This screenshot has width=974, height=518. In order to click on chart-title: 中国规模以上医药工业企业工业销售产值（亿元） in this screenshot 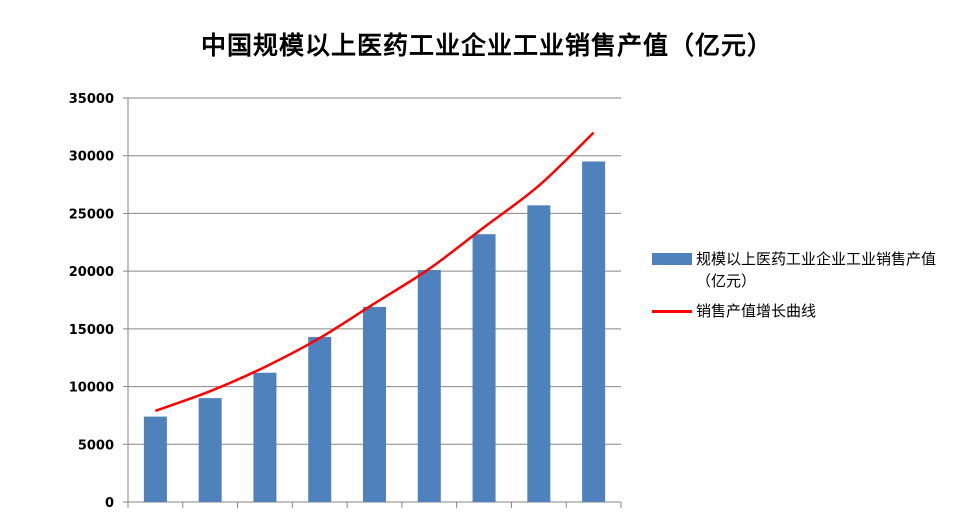, I will do `click(486, 45)`.